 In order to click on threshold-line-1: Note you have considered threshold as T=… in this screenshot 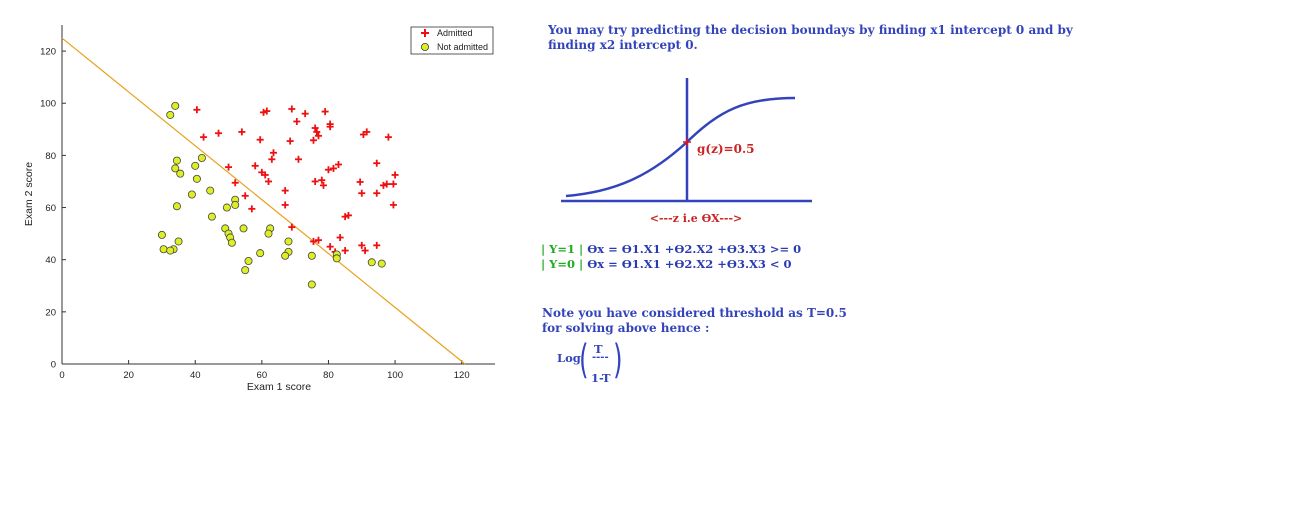, I will do `click(694, 313)`.